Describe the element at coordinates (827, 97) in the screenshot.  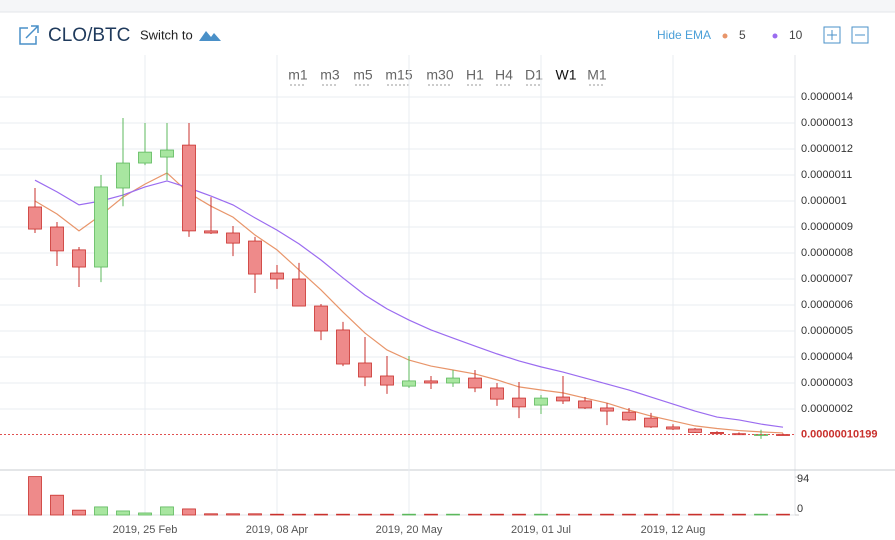
I see `y-tick-label: 0.0000014` at that location.